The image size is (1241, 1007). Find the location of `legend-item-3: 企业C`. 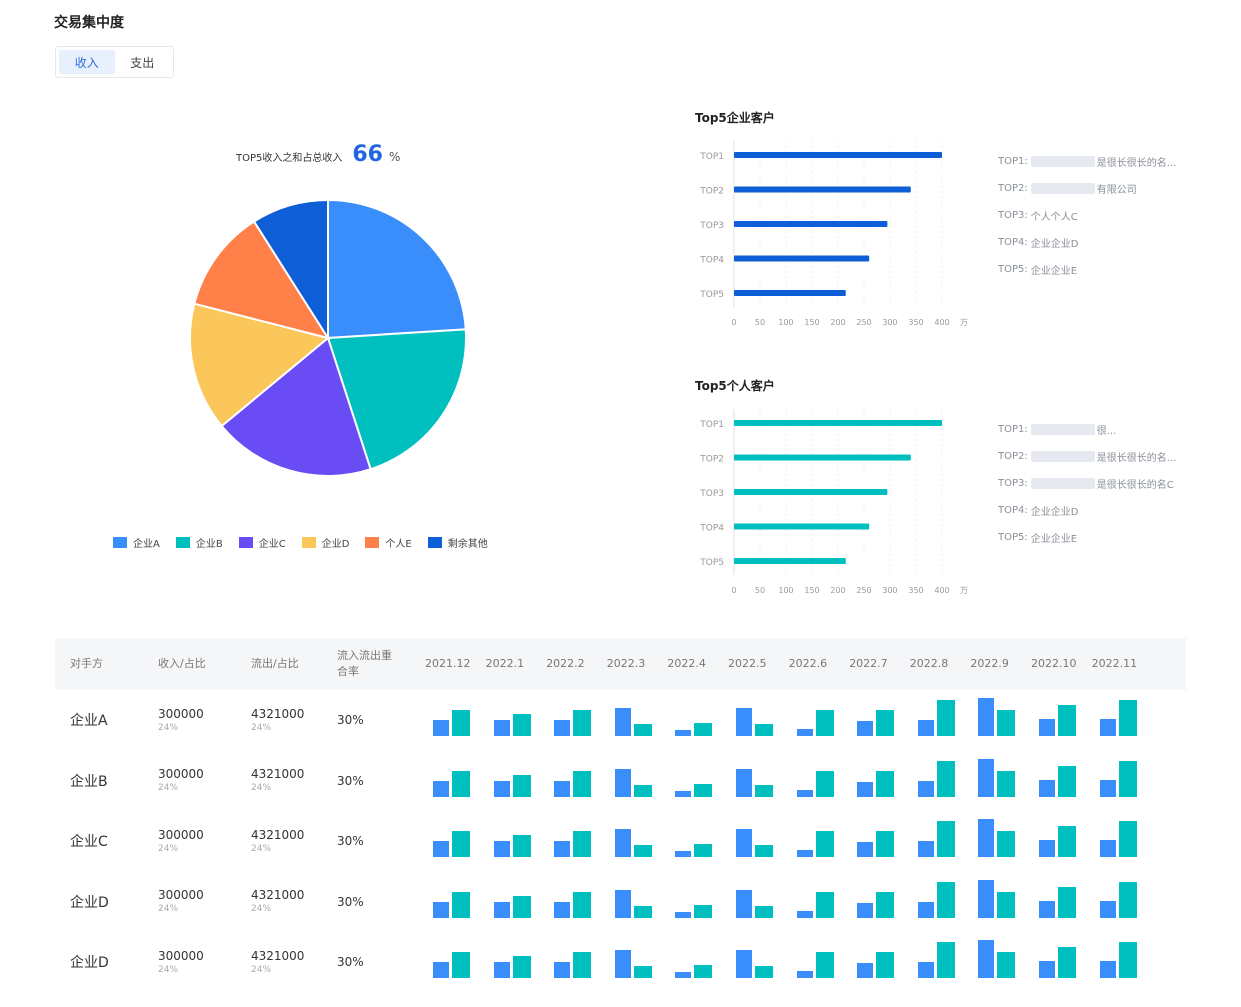

legend-item-3: 企业C is located at coordinates (262, 542).